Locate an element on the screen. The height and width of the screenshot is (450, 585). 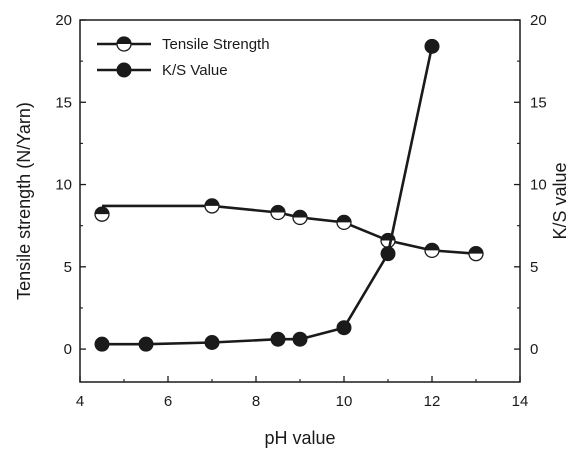
y-axis-right-title: K/S value is located at coordinates (560, 200).